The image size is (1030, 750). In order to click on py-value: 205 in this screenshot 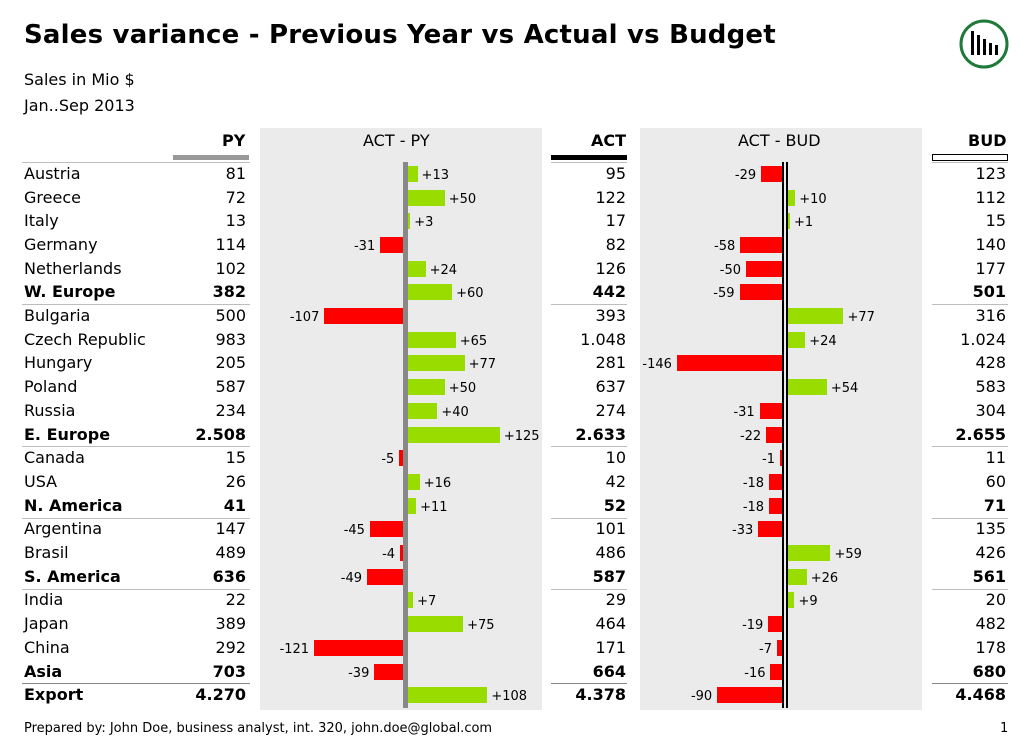, I will do `click(230, 363)`.